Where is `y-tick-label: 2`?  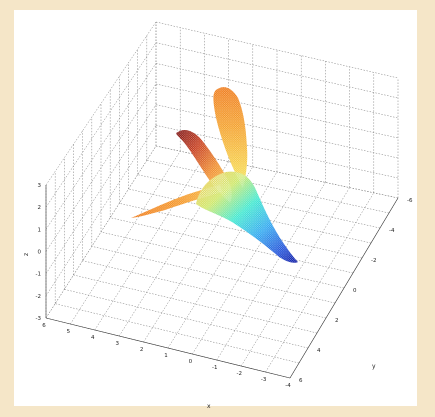 y-tick-label: 2 is located at coordinates (337, 321).